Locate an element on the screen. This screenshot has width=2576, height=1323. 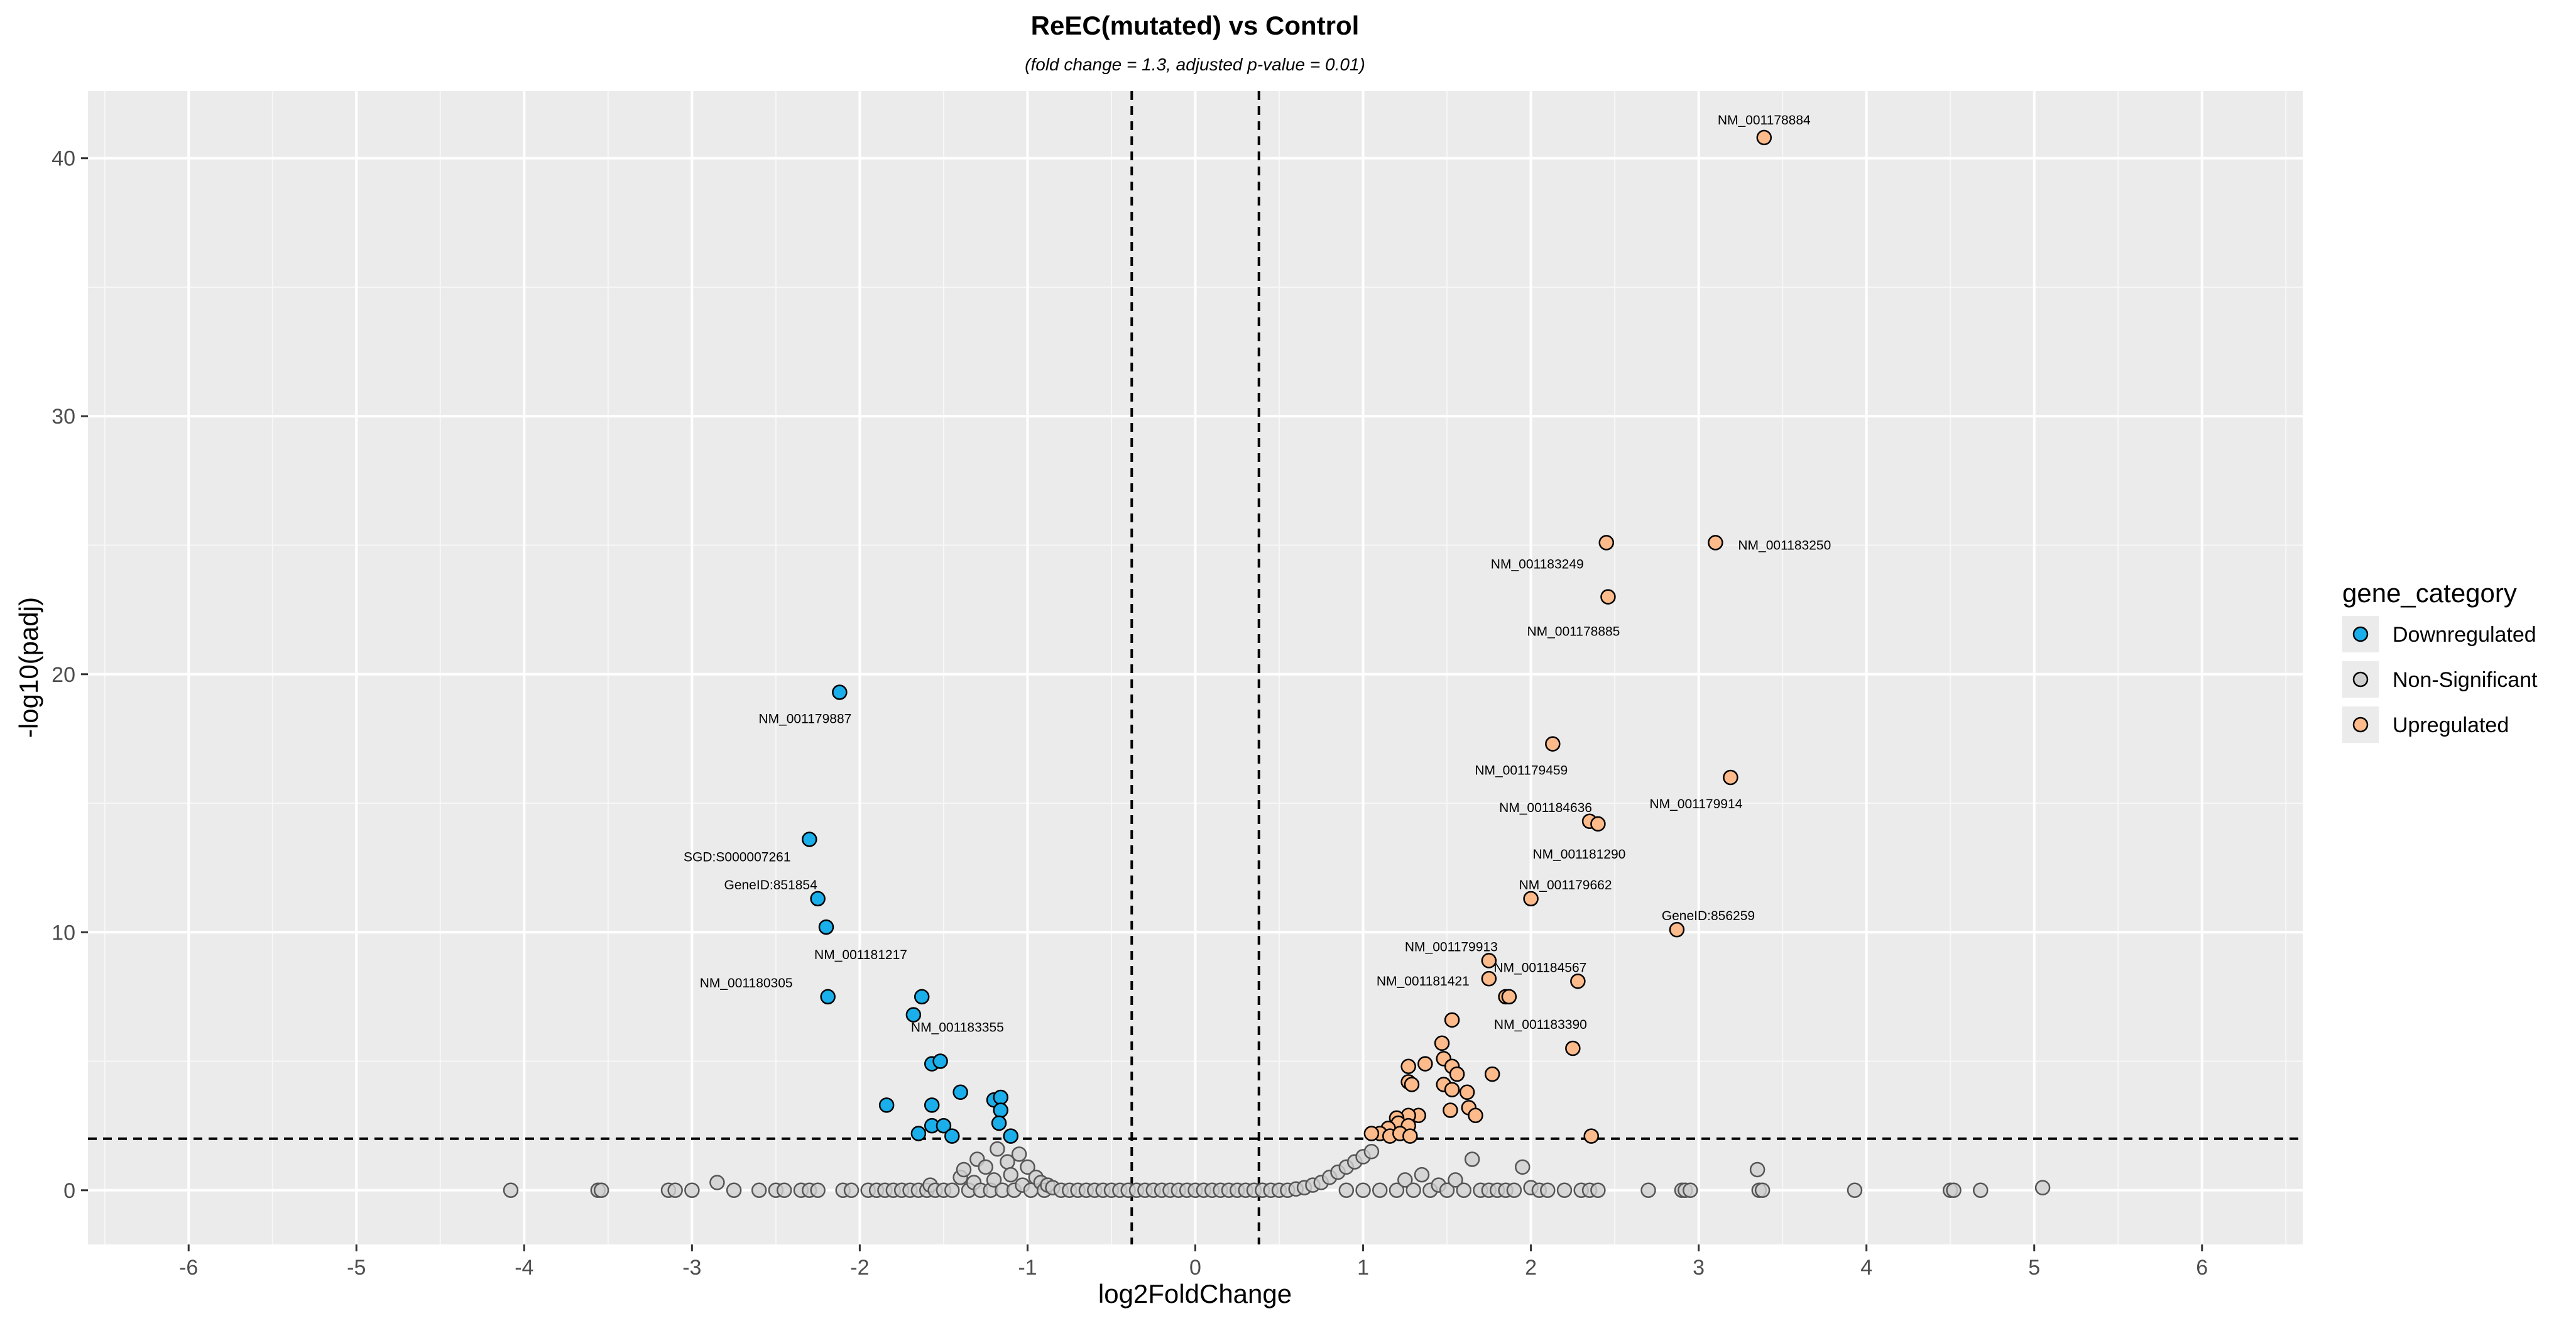
gene-label: NM_001179913 is located at coordinates (1451, 947).